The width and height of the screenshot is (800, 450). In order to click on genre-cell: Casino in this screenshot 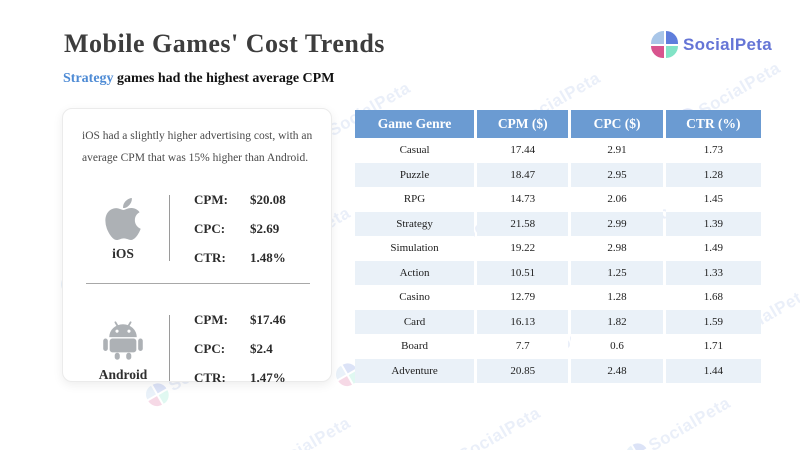, I will do `click(415, 297)`.